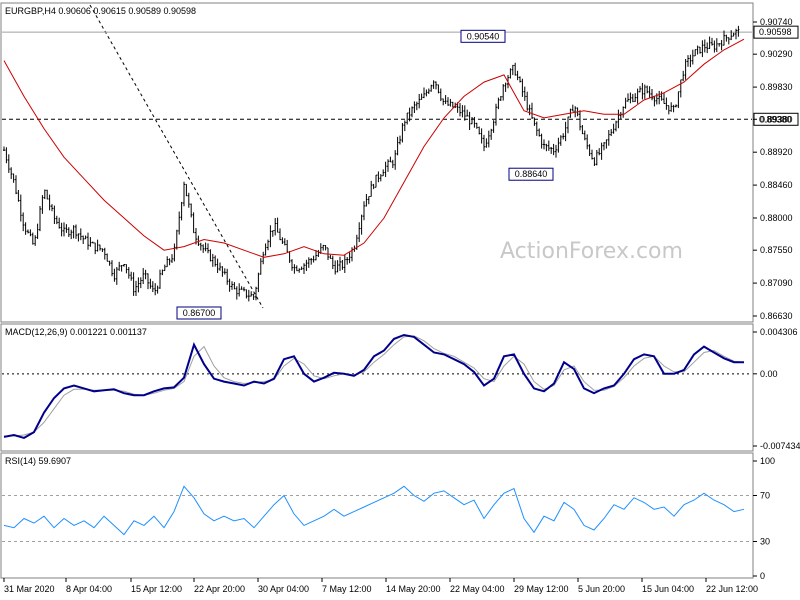 The image size is (800, 600). Describe the element at coordinates (762, 576) in the screenshot. I see `rsi-y-tick-label: 0` at that location.